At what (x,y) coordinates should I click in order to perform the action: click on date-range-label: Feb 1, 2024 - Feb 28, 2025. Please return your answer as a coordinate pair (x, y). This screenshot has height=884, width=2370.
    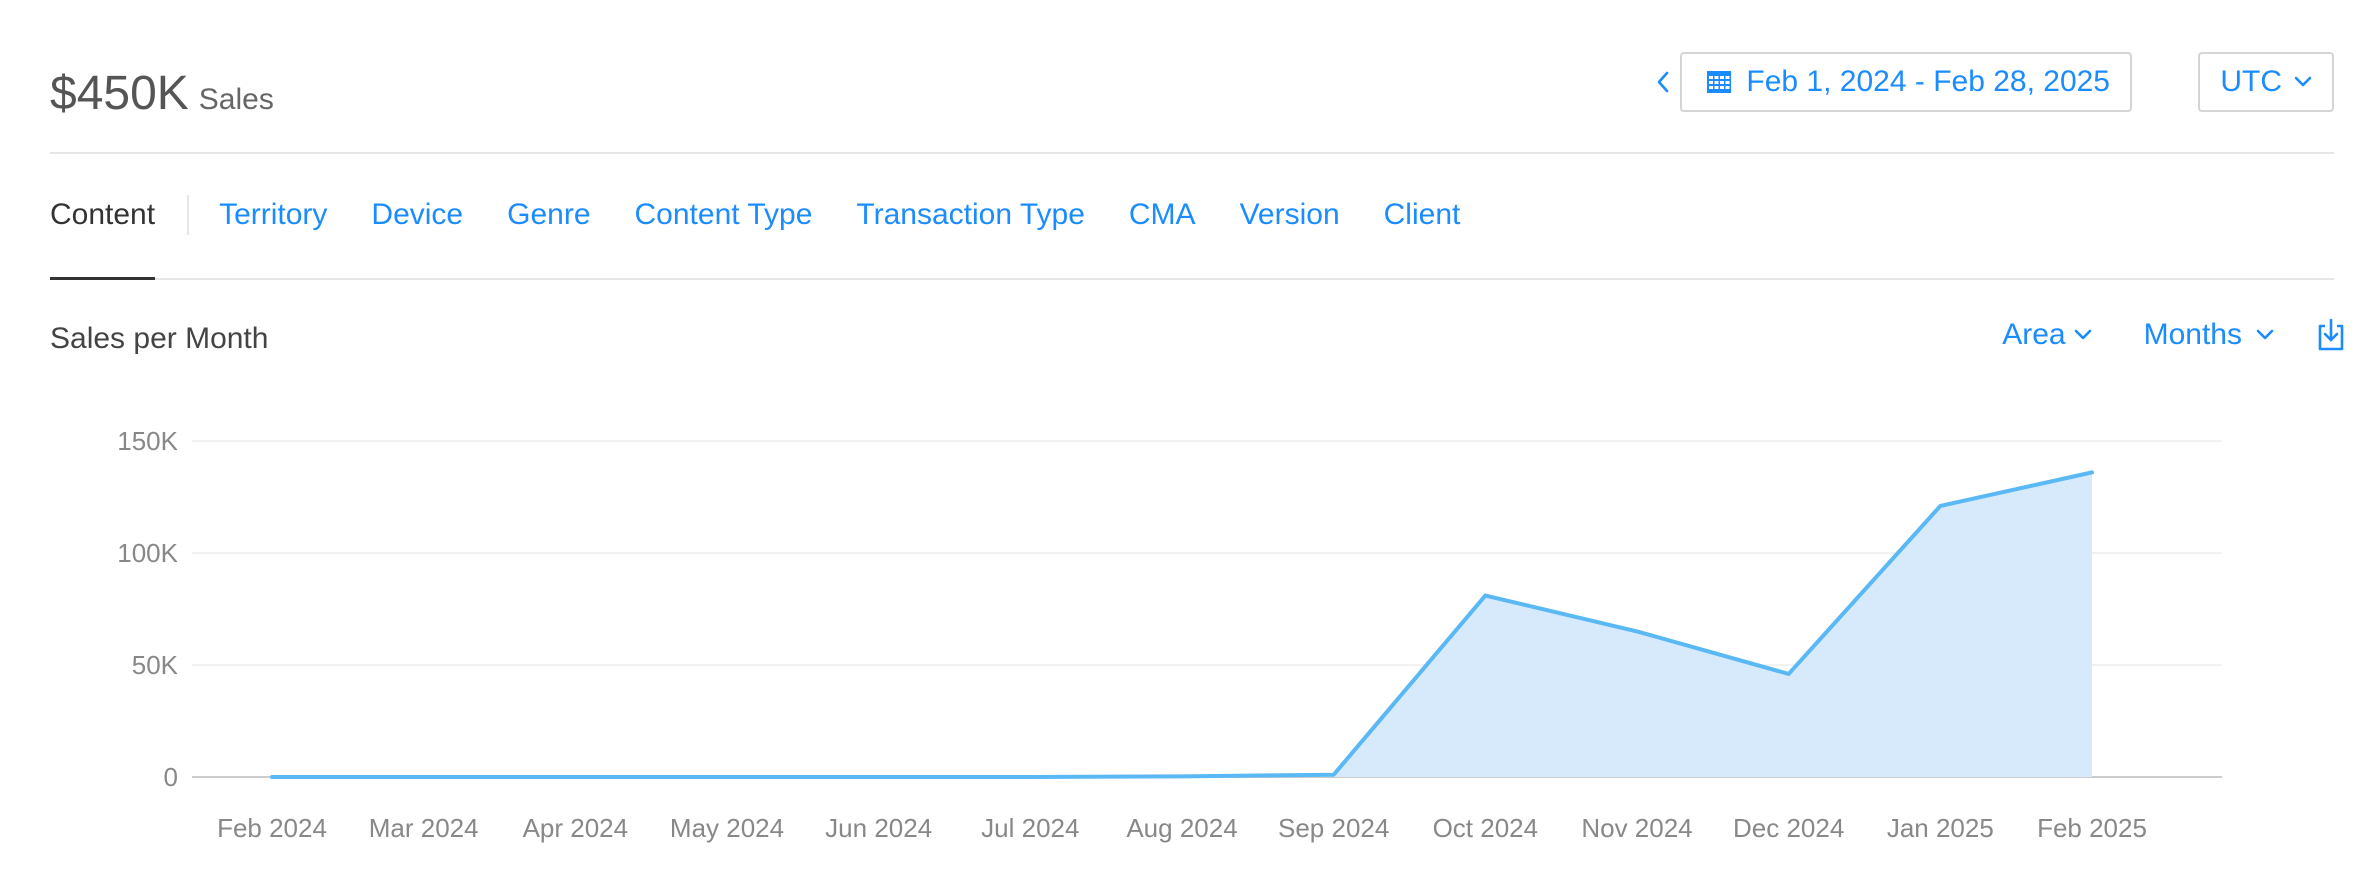
    Looking at the image, I should click on (1928, 81).